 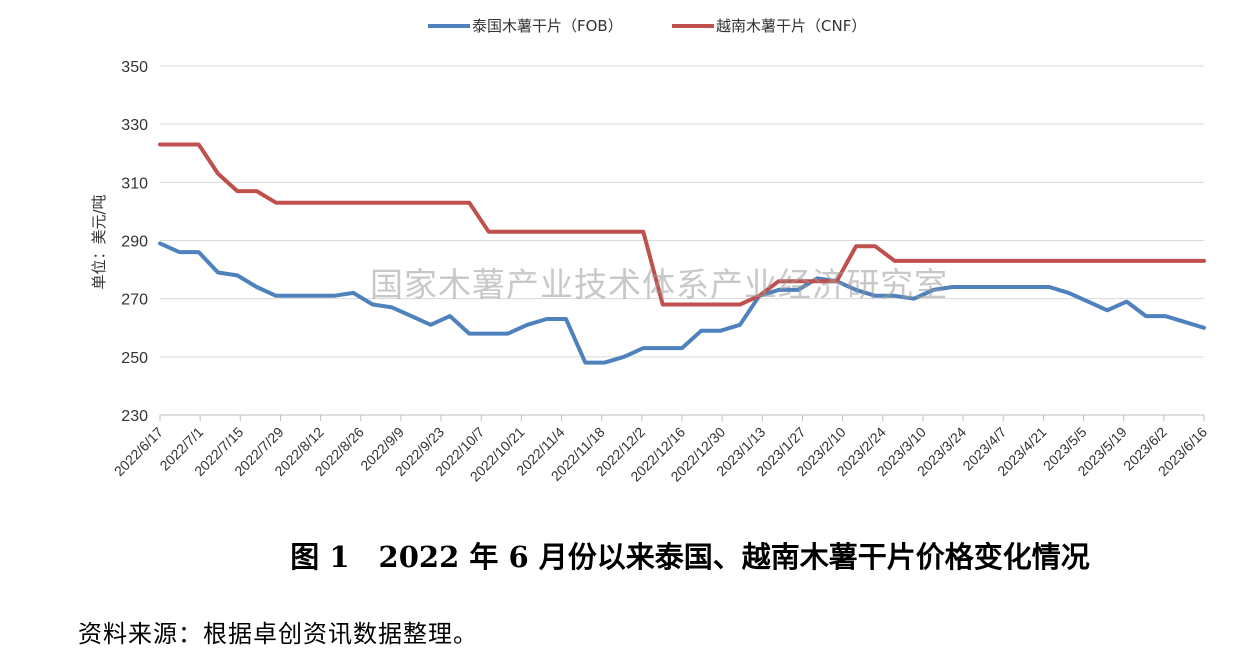 What do you see at coordinates (134, 67) in the screenshot?
I see `y-tick-label: 350` at bounding box center [134, 67].